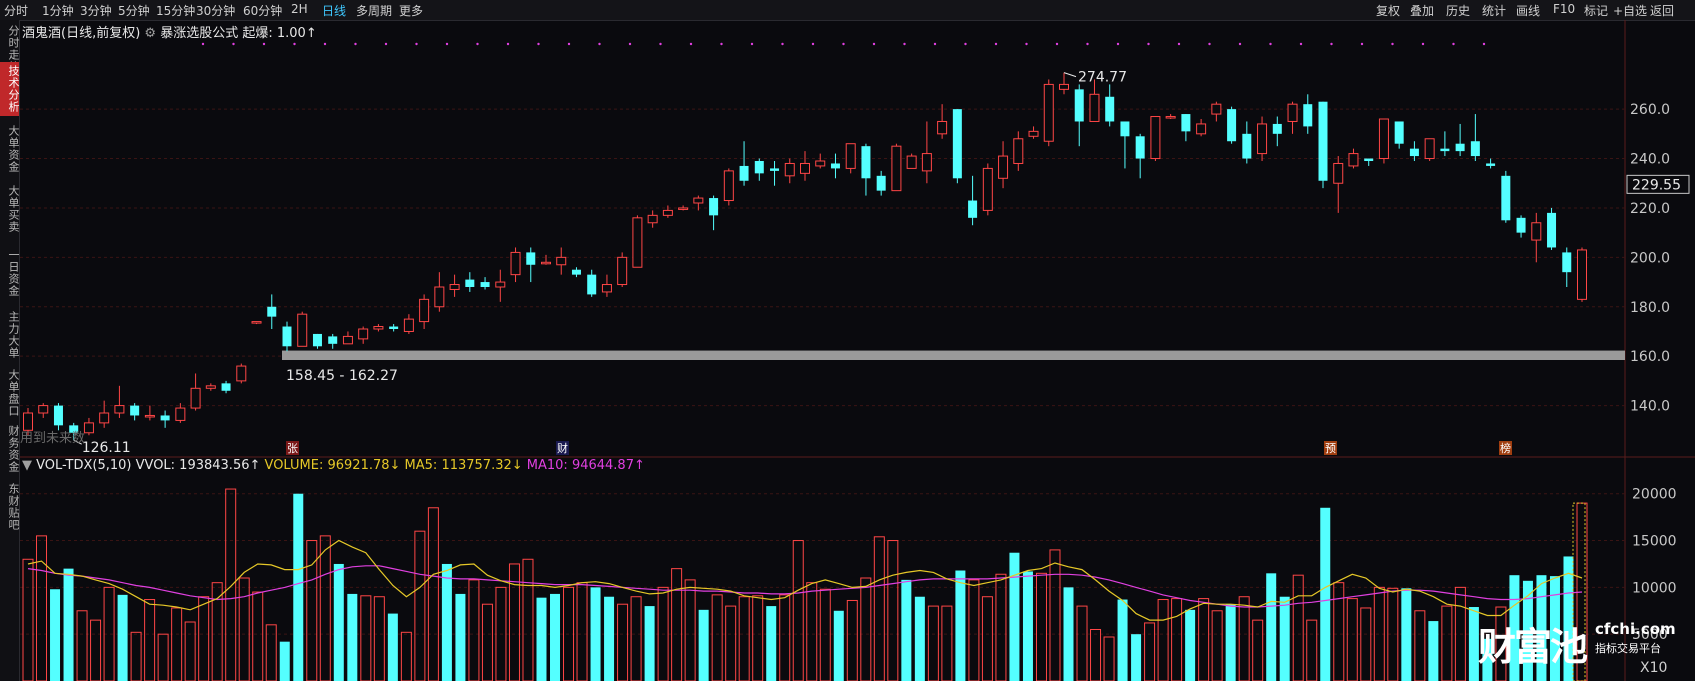 This screenshot has height=681, width=1695. I want to click on sidebar-tab-6: 大单盘口, so click(13, 393).